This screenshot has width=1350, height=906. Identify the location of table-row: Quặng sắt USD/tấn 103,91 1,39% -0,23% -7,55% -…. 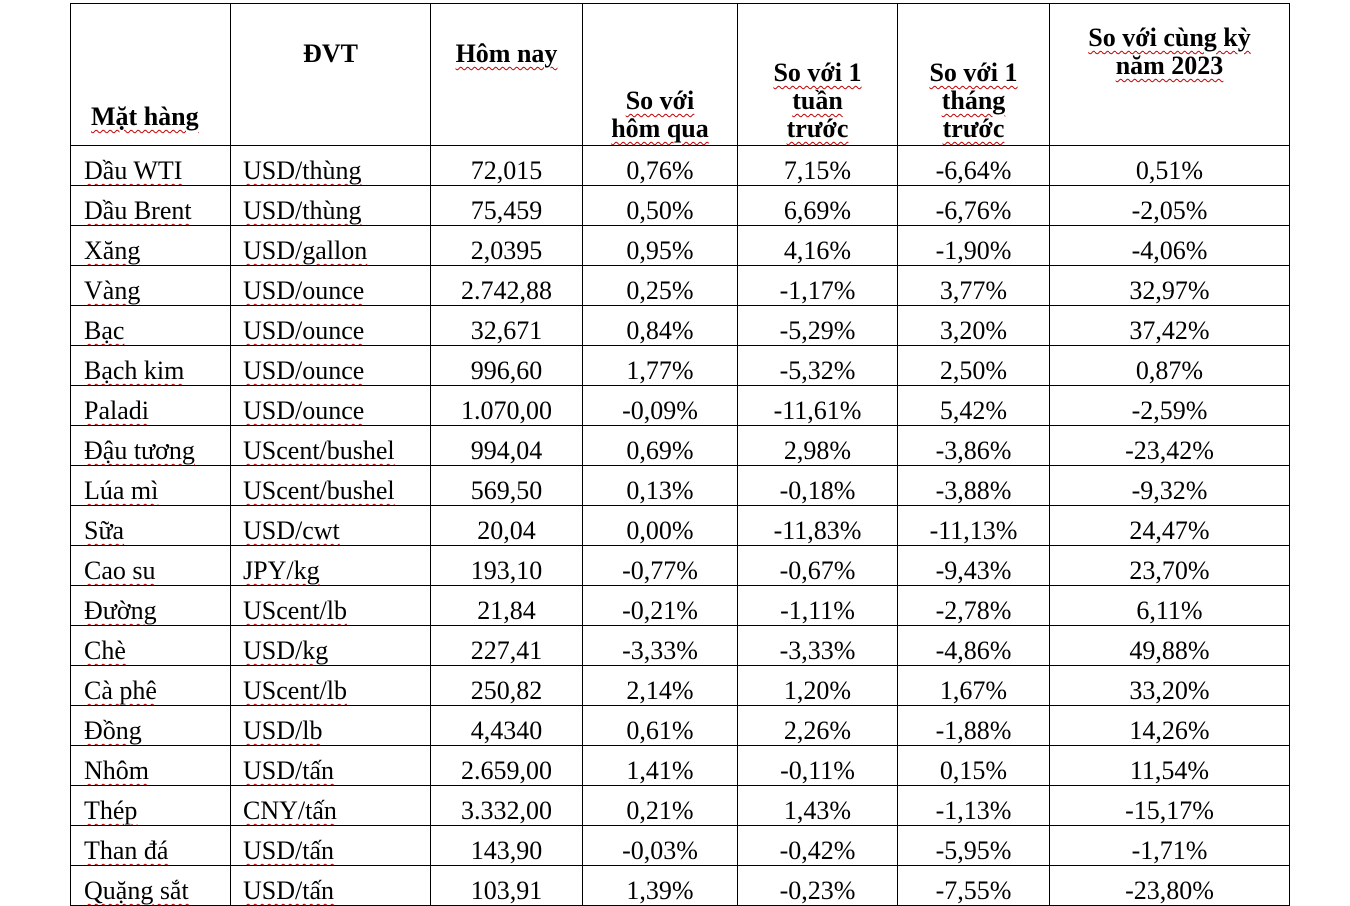
(680, 885).